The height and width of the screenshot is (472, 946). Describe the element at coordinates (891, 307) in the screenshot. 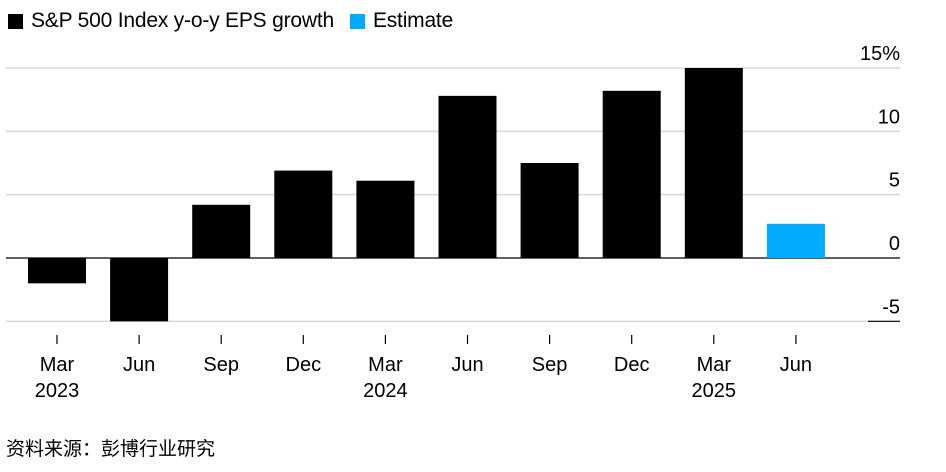

I see `y-tick-label: -5` at that location.